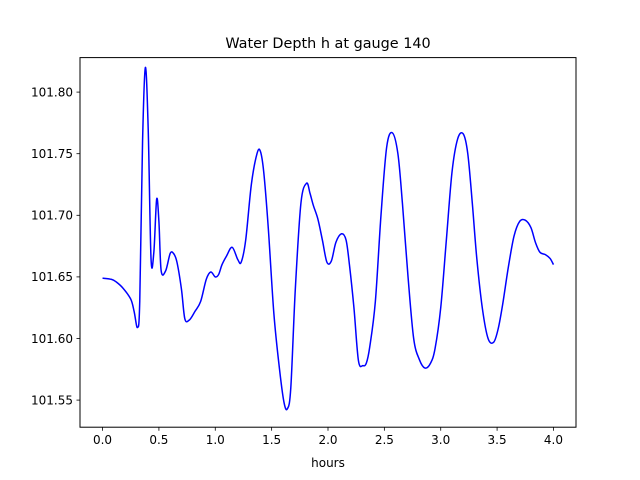  What do you see at coordinates (328, 463) in the screenshot?
I see `x-axis-label: hours` at bounding box center [328, 463].